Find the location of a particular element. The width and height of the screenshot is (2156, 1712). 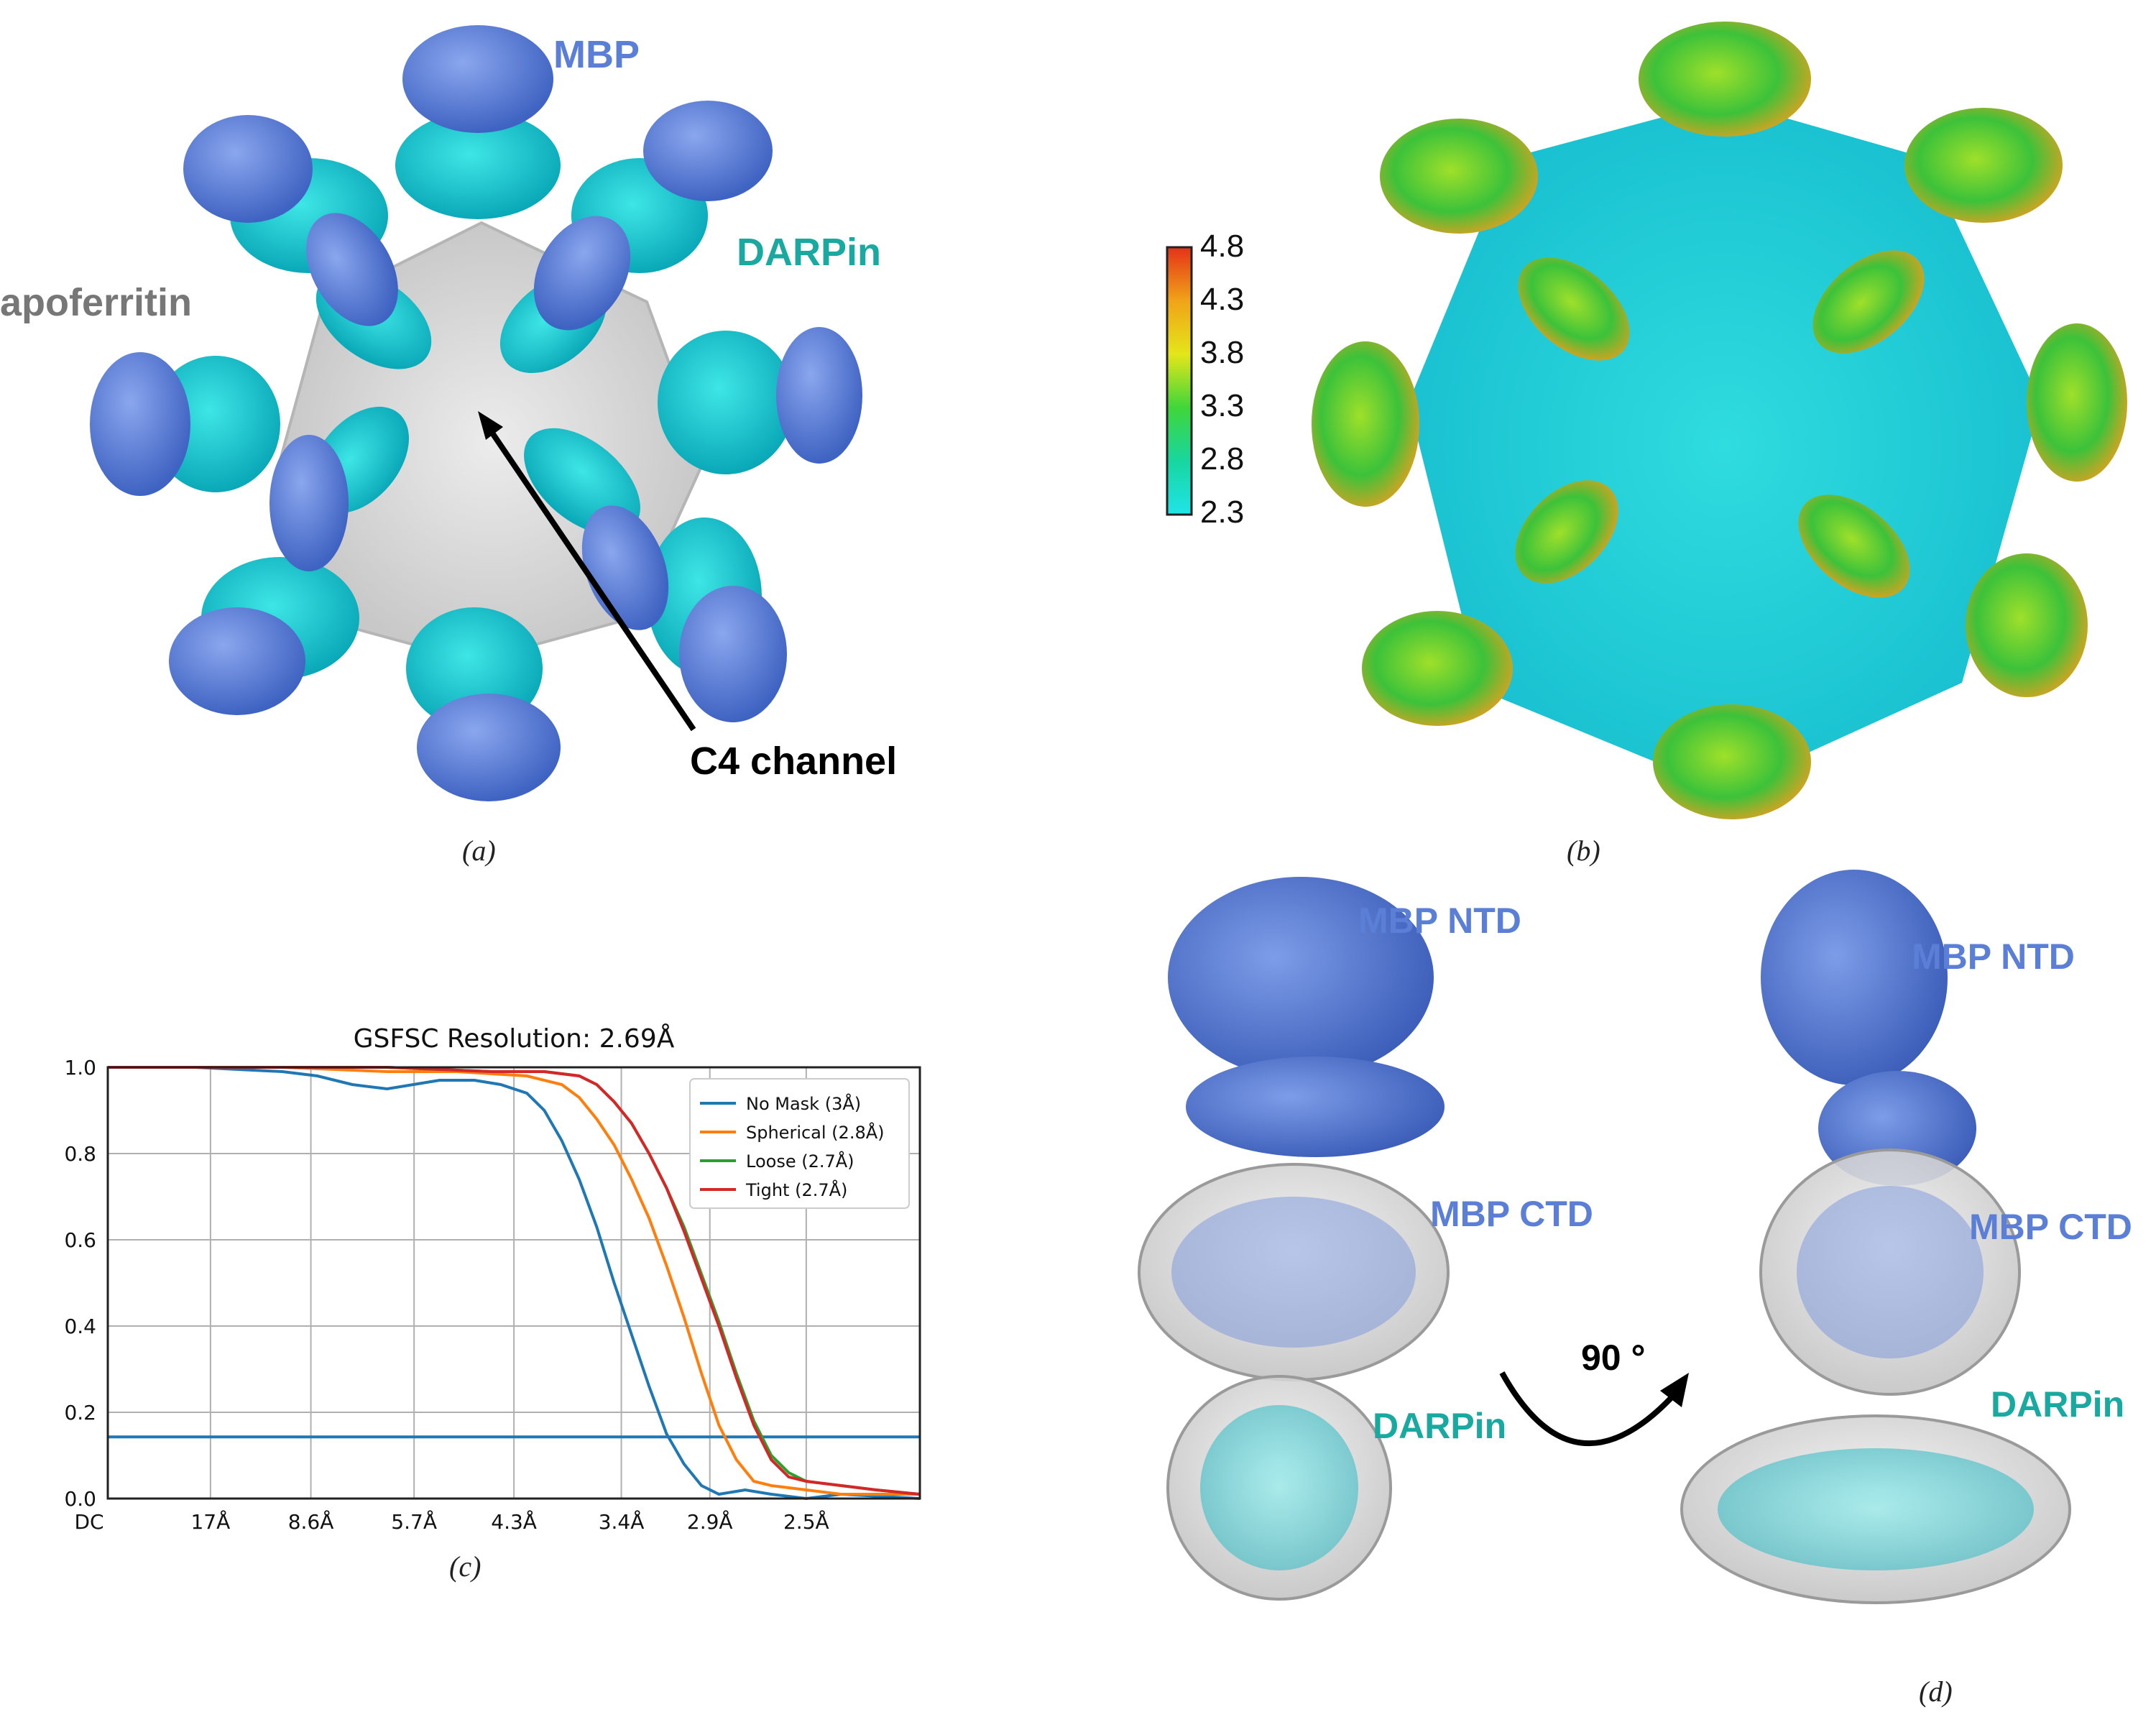

chart-title: GSFSC Resolution: 2.69Å is located at coordinates (515, 1038).